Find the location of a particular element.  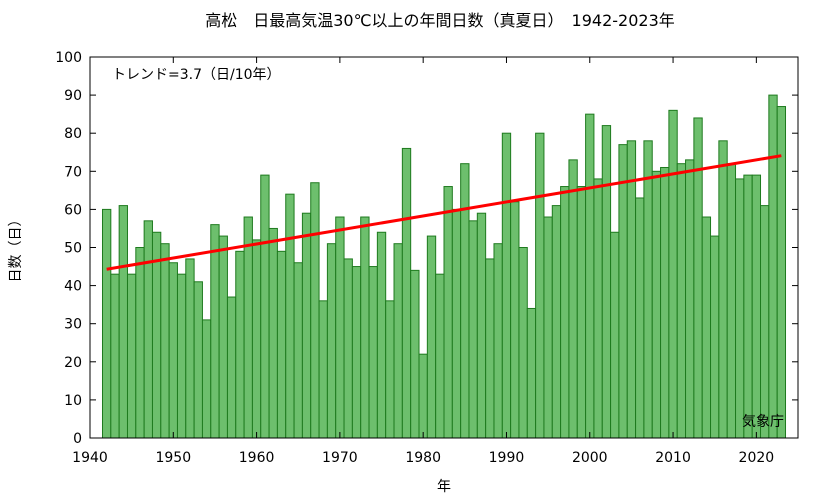

x-tick-label: 2020 is located at coordinates (757, 458).